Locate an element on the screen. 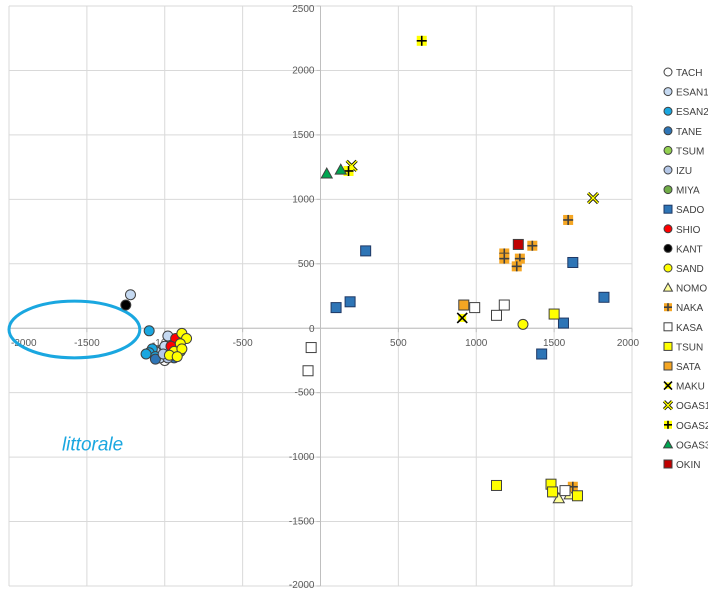 The image size is (708, 590). y-tick-label: -1500 is located at coordinates (302, 522).